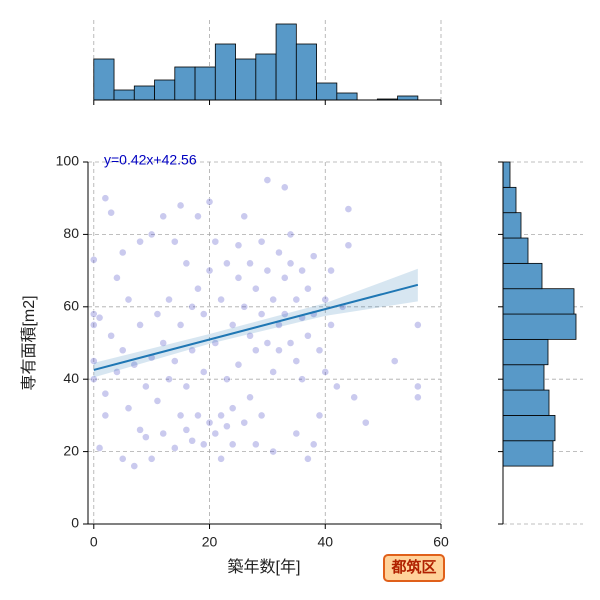 The width and height of the screenshot is (600, 600). I want to click on y-tick-label: 40, so click(71, 378).